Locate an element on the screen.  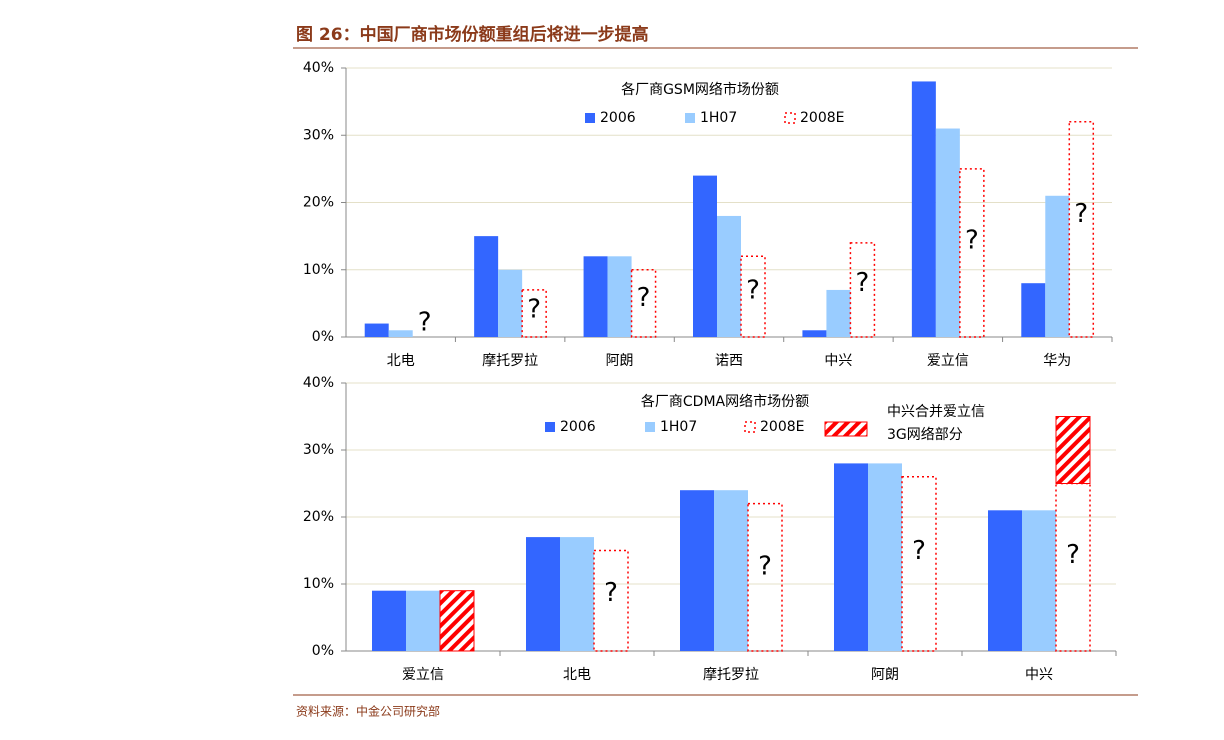
x-tick-label: 华为 is located at coordinates (1057, 361).